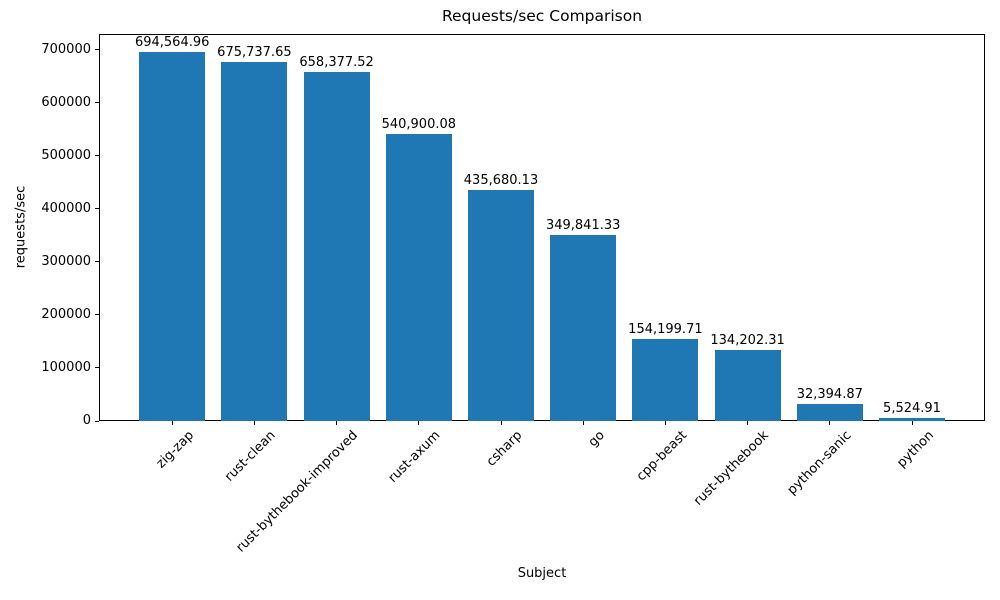 The width and height of the screenshot is (1000, 600). I want to click on bar-value-label-python-sanic: 32,394.87, so click(829, 394).